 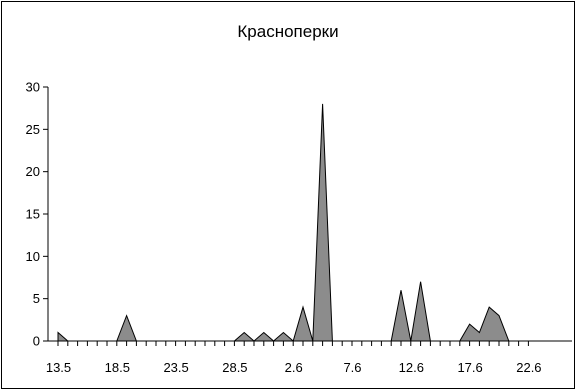 What do you see at coordinates (33, 87) in the screenshot?
I see `y-tick-label: 30` at bounding box center [33, 87].